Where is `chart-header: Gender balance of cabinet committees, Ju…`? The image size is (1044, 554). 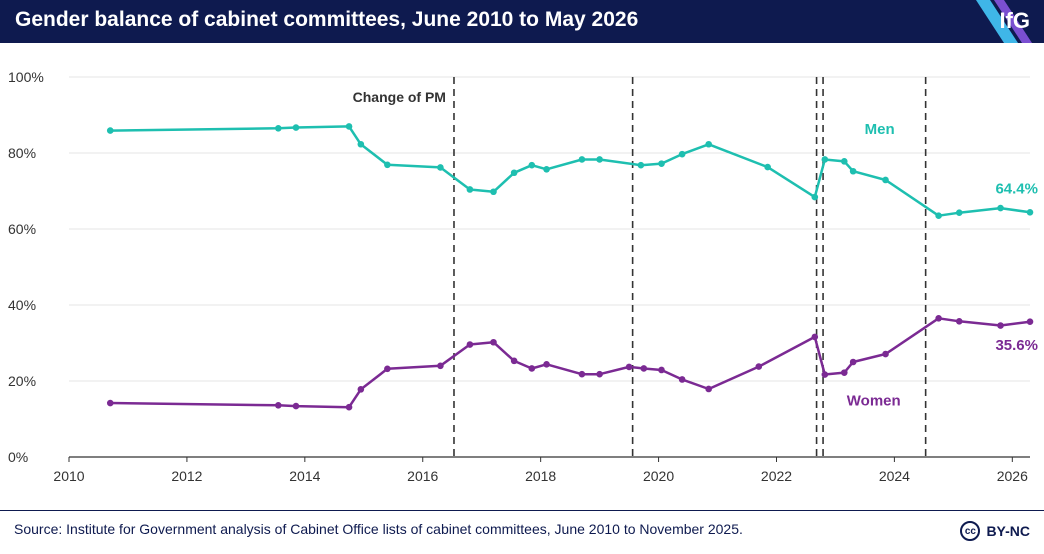 chart-header: Gender balance of cabinet committees, Ju… is located at coordinates (522, 21).